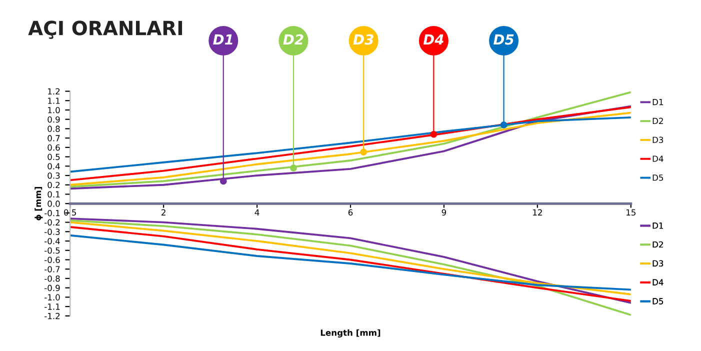 The width and height of the screenshot is (701, 351). What do you see at coordinates (54, 185) in the screenshot?
I see `y-tick-label: 0.2` at bounding box center [54, 185].